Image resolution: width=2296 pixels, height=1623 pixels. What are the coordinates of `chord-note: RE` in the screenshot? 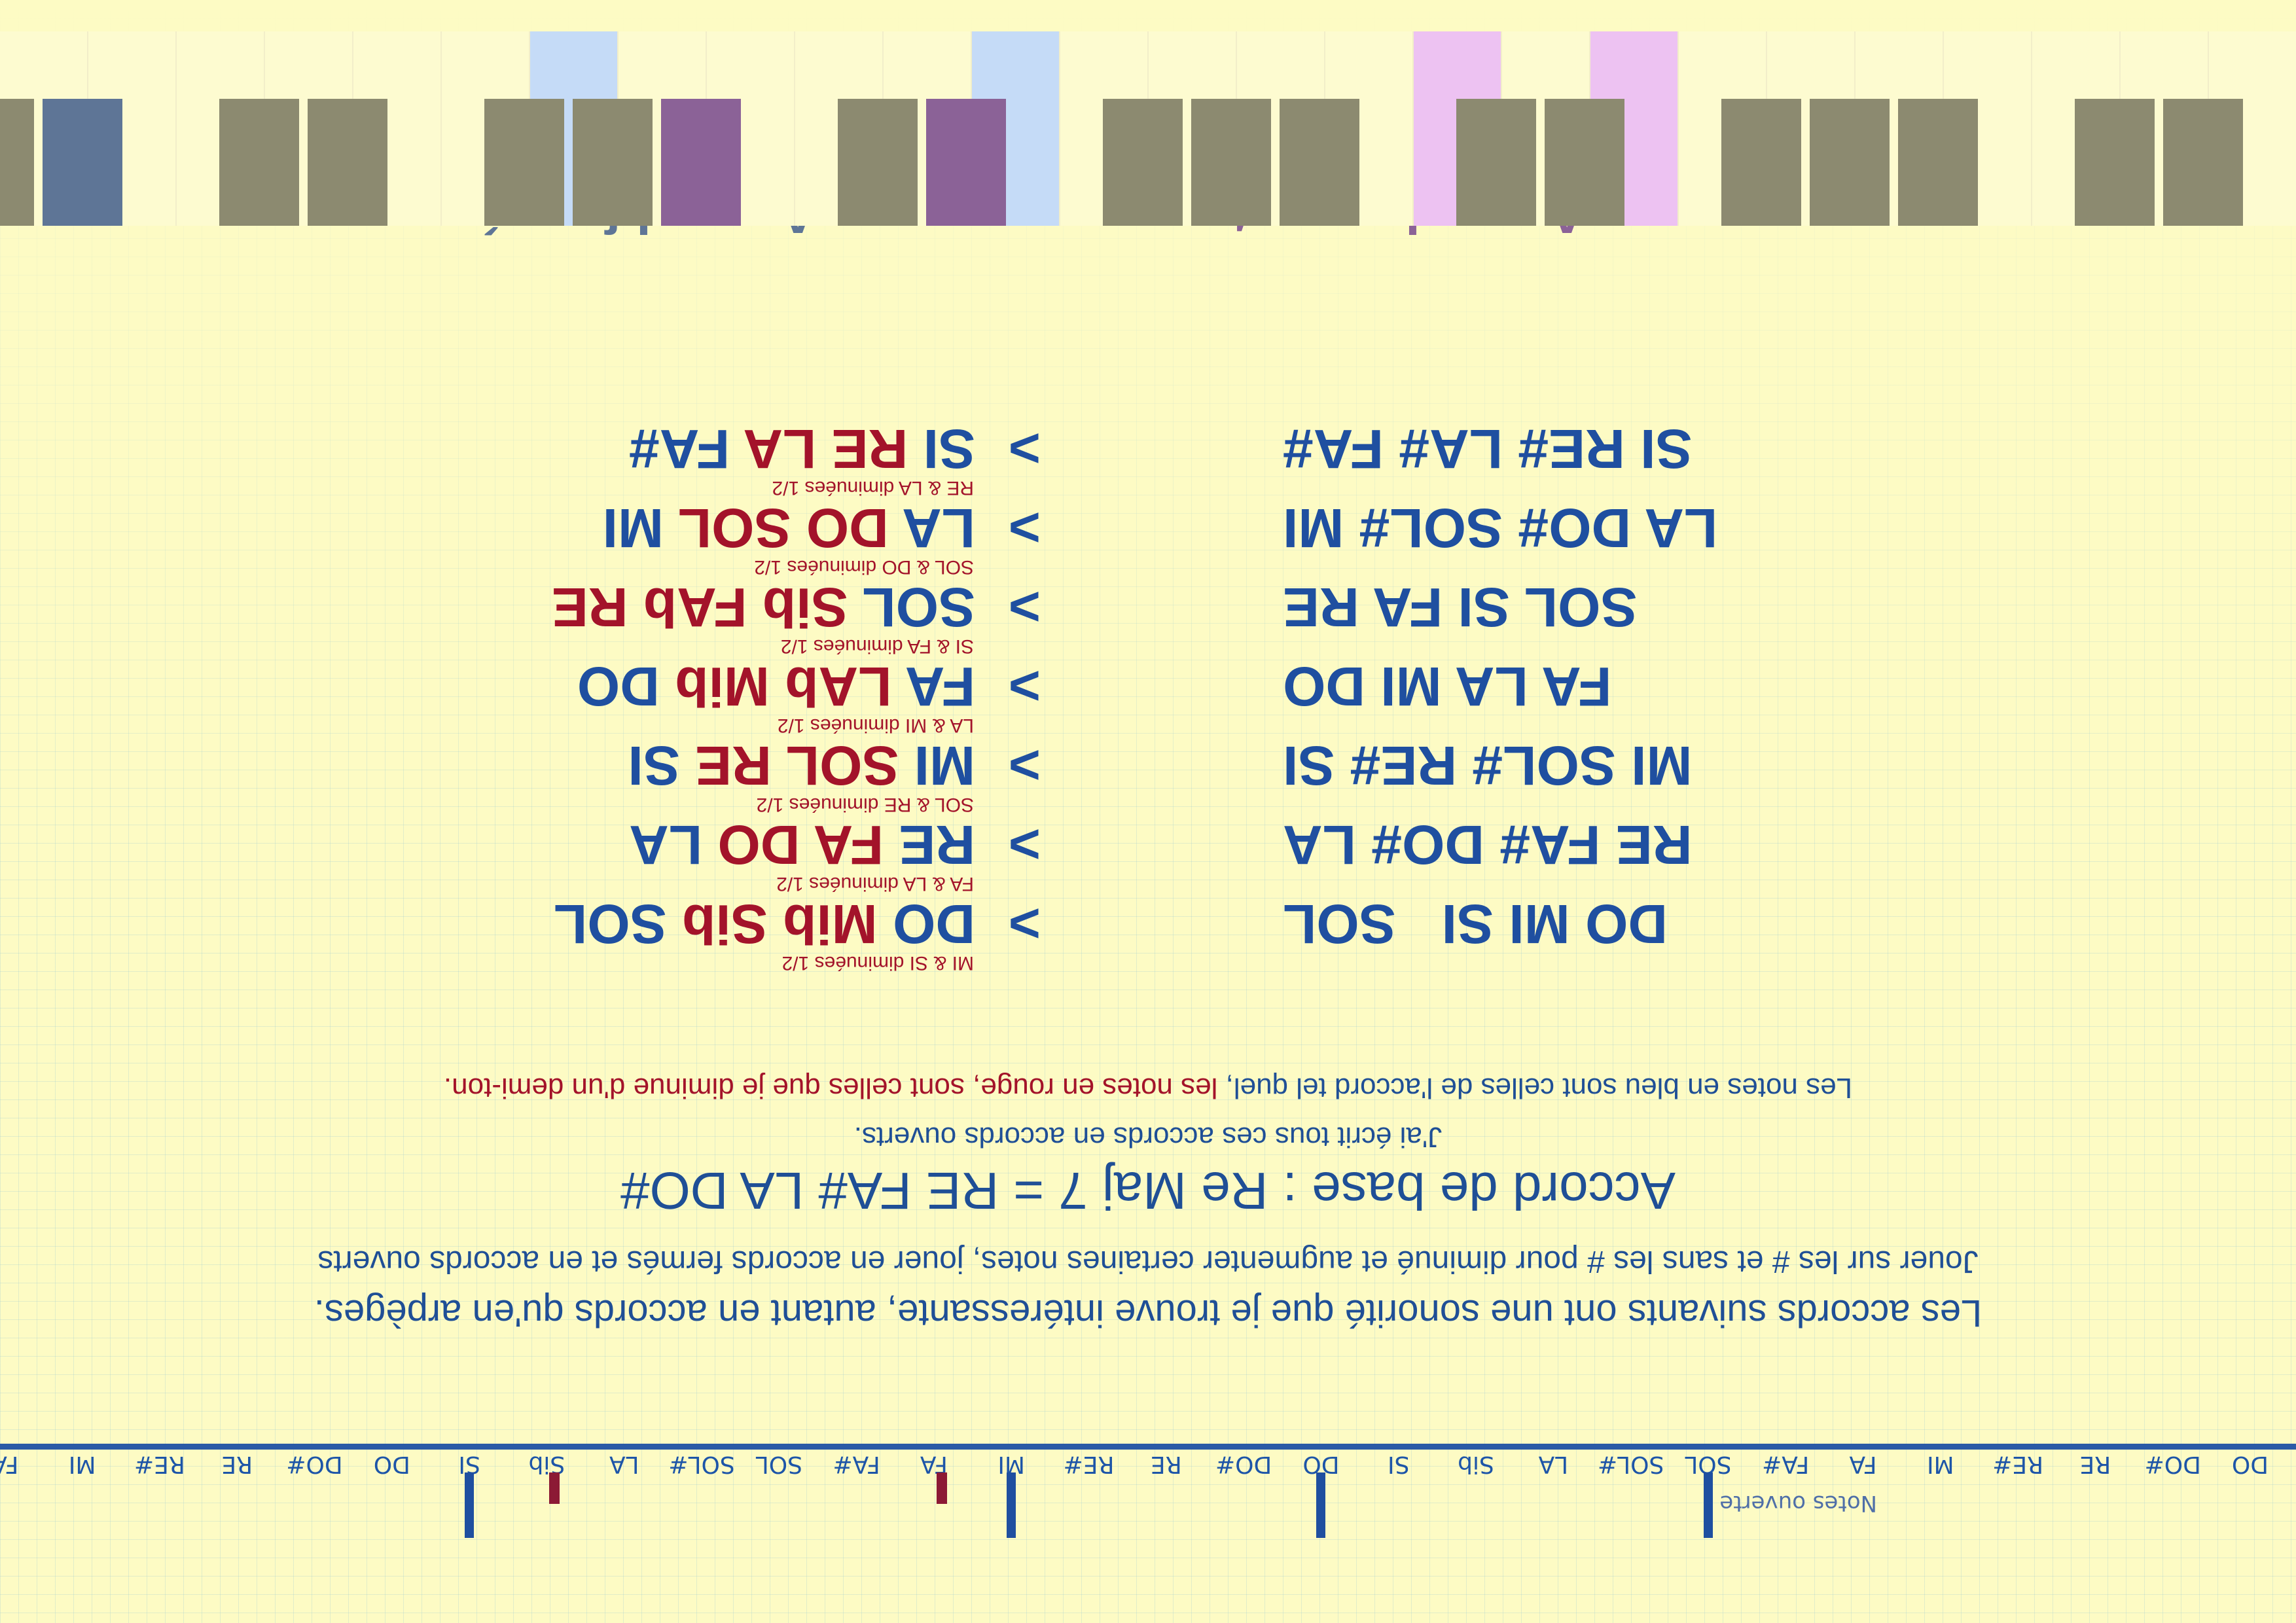 It's located at (929, 845).